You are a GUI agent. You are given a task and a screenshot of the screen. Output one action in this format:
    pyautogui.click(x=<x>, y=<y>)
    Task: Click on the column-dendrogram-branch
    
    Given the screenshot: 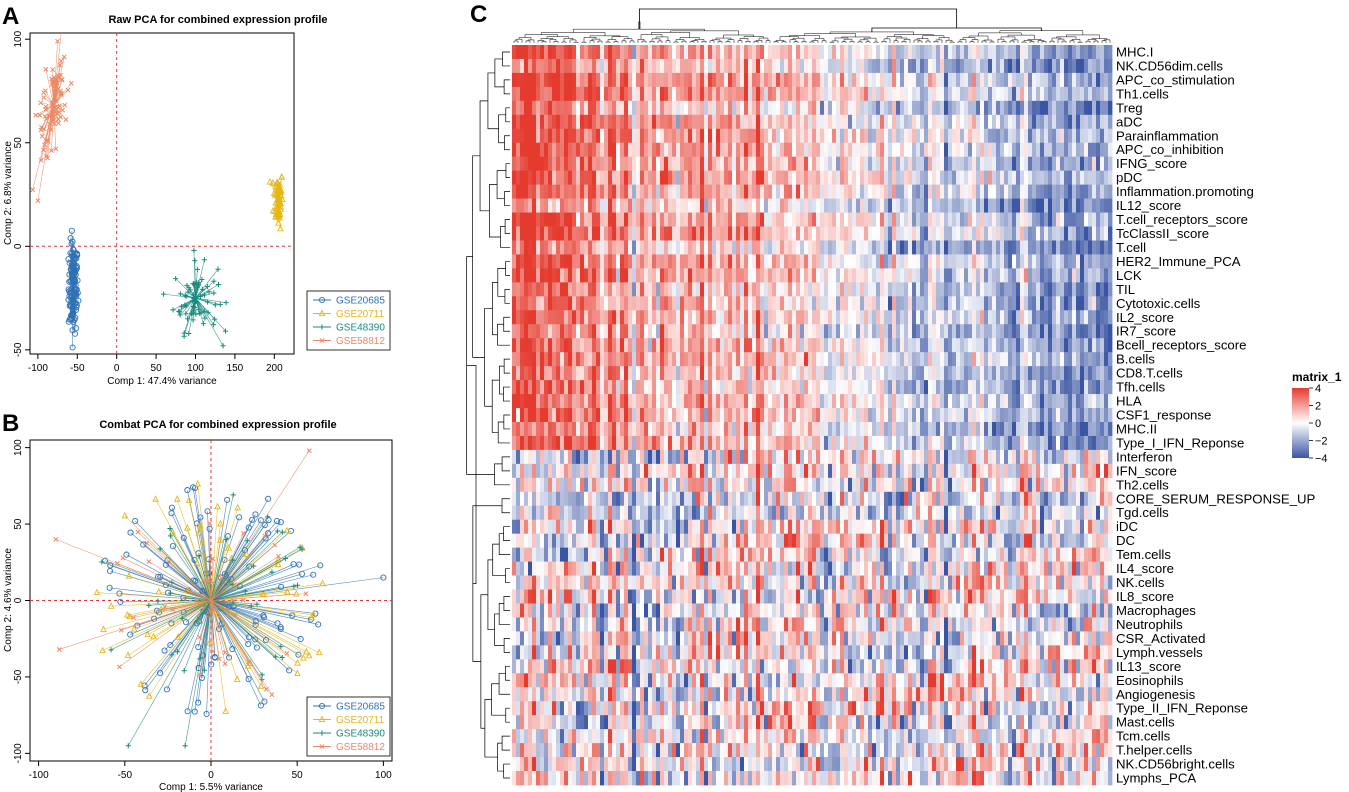 What is the action you would take?
    pyautogui.click(x=525, y=38)
    